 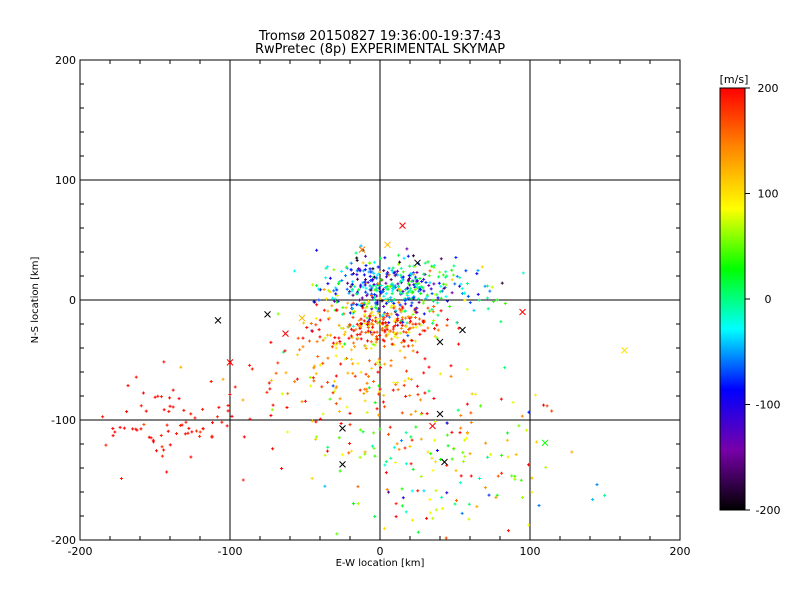 What do you see at coordinates (768, 194) in the screenshot?
I see `colorbar-tick-label: 100` at bounding box center [768, 194].